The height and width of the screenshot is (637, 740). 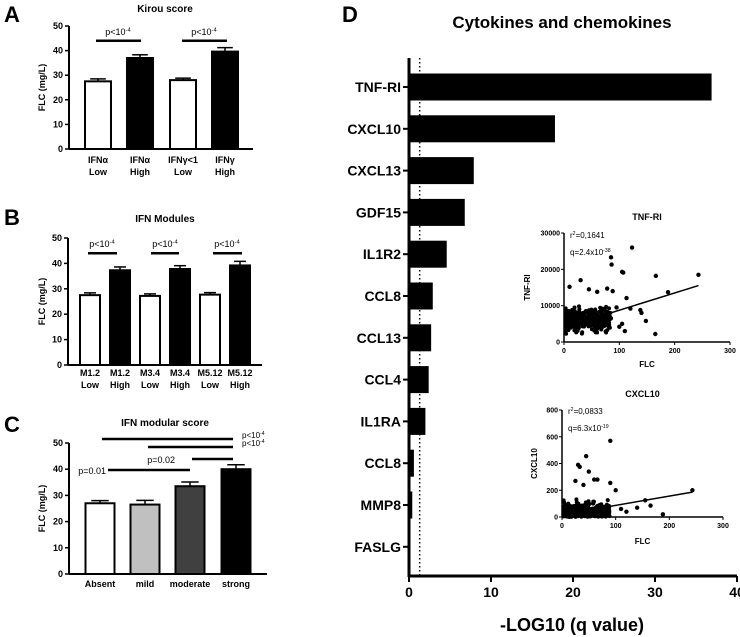 What do you see at coordinates (165, 219) in the screenshot?
I see `panel-b-title: IFN Modules` at bounding box center [165, 219].